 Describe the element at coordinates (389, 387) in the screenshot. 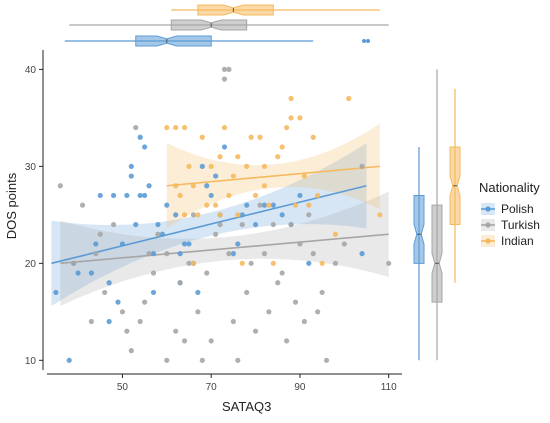

I see `x-tick-label: 110` at that location.